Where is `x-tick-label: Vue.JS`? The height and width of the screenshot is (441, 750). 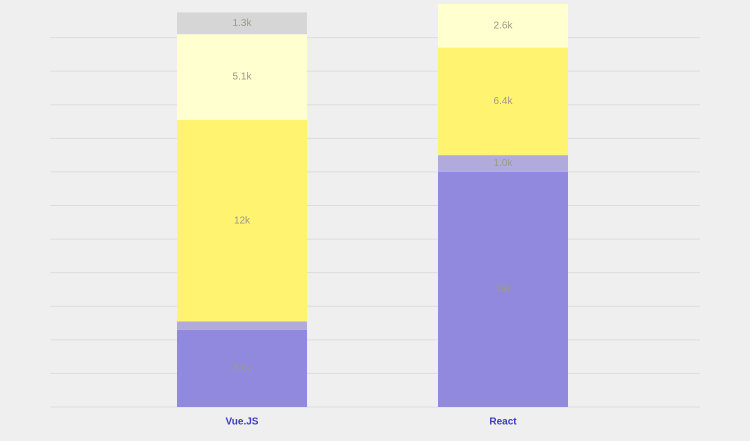
x-tick-label: Vue.JS is located at coordinates (242, 422).